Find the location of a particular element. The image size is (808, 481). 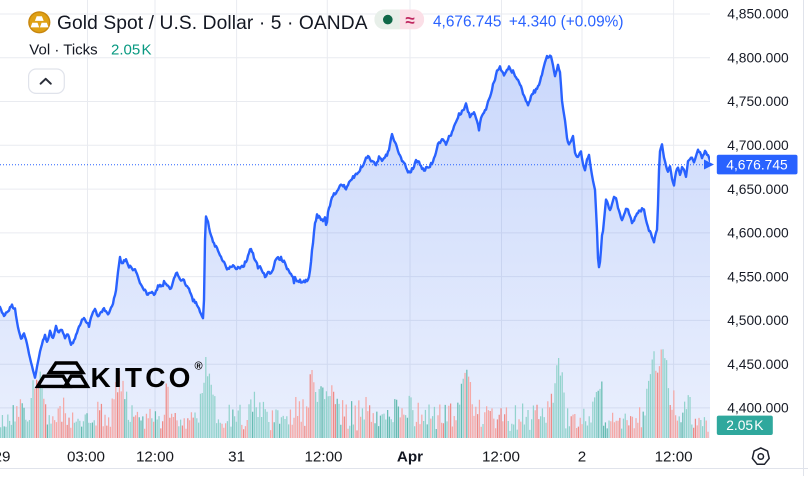

svg-text: 4,600.000 is located at coordinates (758, 233).